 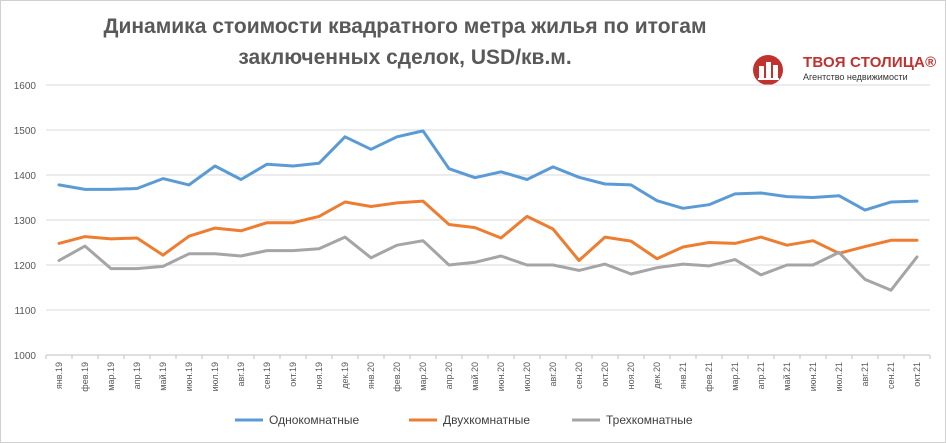 What do you see at coordinates (25, 86) in the screenshot?
I see `y-tick-label-1600: 1600` at bounding box center [25, 86].